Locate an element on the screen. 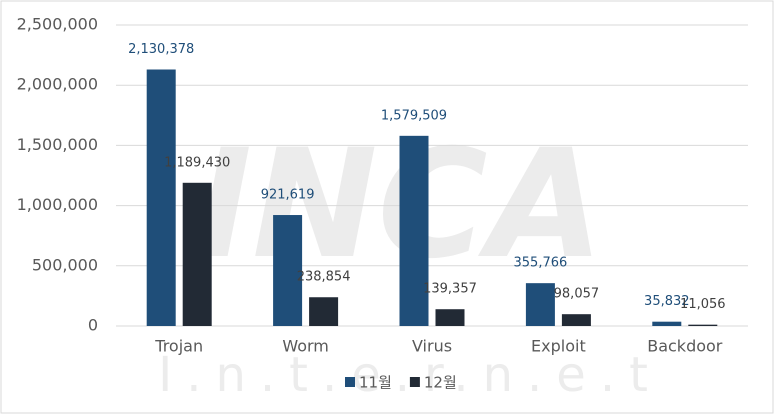  value-label: 11,056 is located at coordinates (703, 304).